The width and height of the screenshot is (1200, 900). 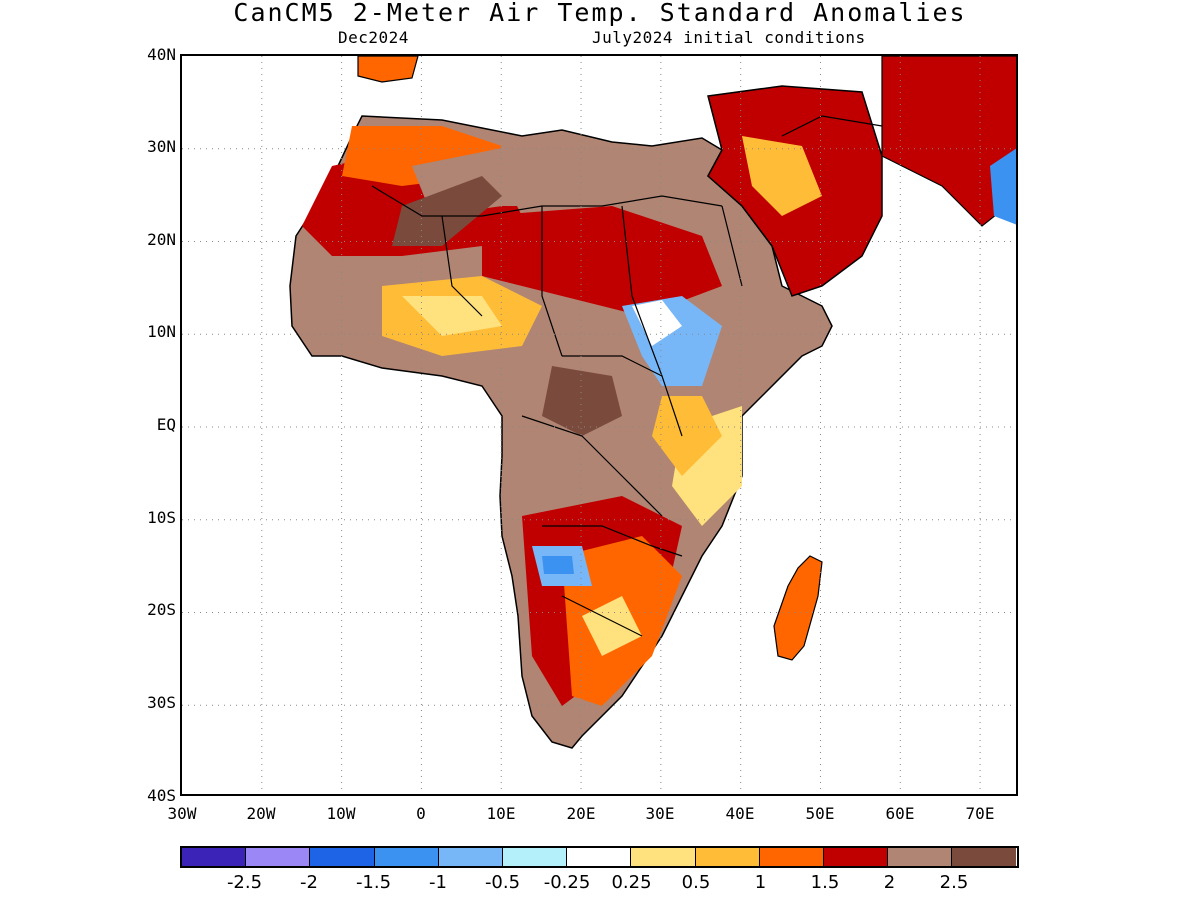 I want to click on lon-label: 30E, so click(x=660, y=813).